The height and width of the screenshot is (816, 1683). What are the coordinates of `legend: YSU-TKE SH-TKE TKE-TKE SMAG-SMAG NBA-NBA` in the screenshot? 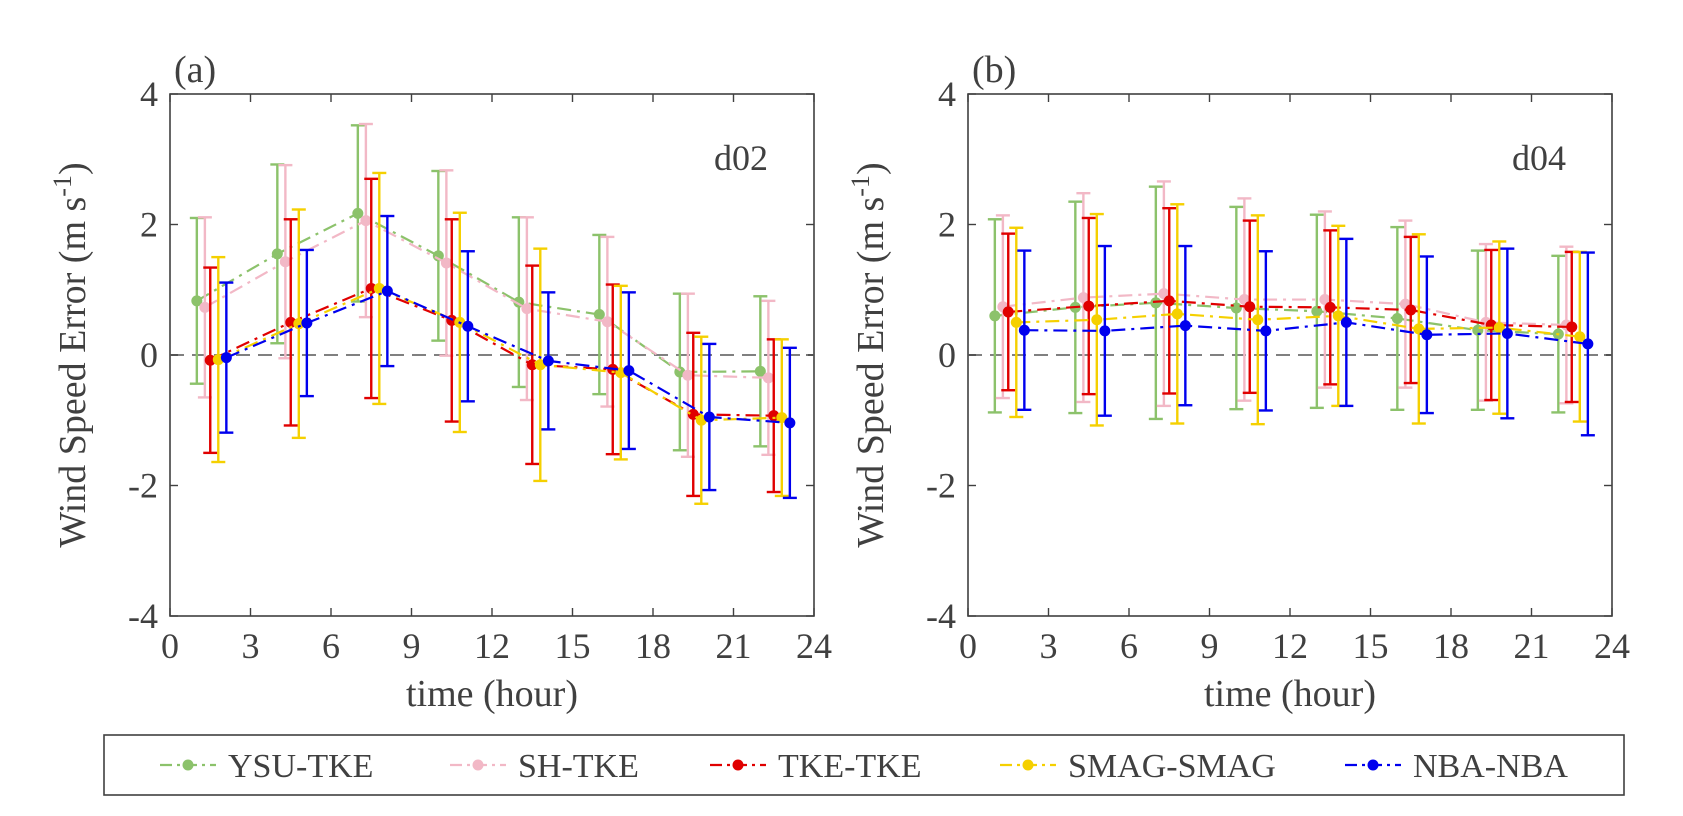 It's located at (864, 765).